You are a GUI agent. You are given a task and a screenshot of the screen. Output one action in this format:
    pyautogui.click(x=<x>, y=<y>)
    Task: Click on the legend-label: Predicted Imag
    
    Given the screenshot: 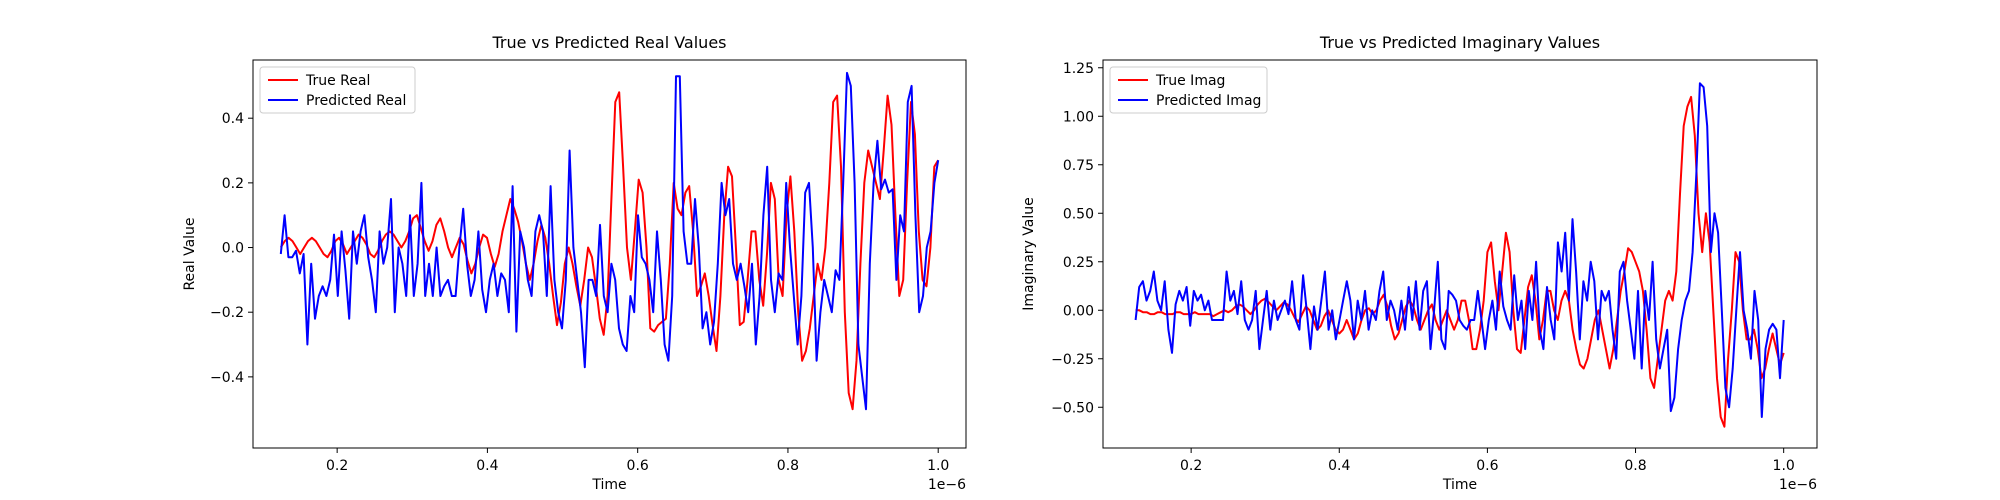 What is the action you would take?
    pyautogui.click(x=1208, y=101)
    